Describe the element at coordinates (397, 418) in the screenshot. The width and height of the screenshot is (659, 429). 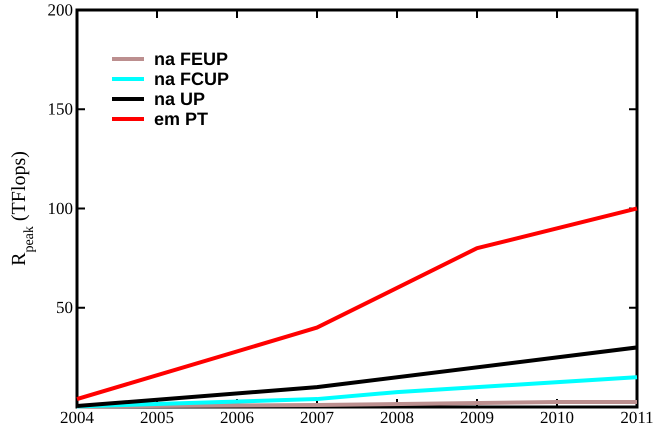
I see `x-tick-label: 2008` at that location.